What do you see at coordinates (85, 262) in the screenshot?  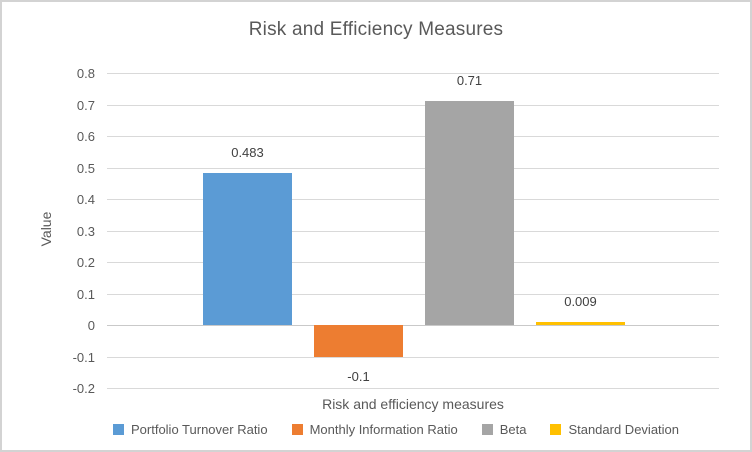 I see `y-axis-tick-label: 0.2` at bounding box center [85, 262].